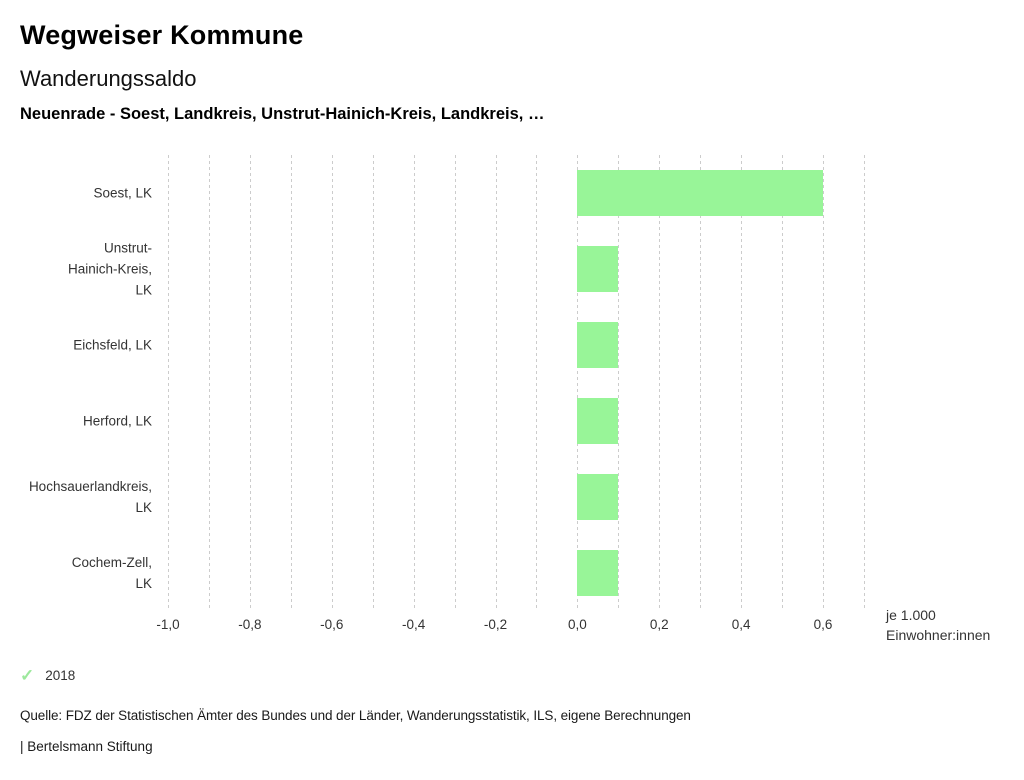 The width and height of the screenshot is (1024, 780). What do you see at coordinates (598, 573) in the screenshot?
I see `bar-cochem-zell-lk` at bounding box center [598, 573].